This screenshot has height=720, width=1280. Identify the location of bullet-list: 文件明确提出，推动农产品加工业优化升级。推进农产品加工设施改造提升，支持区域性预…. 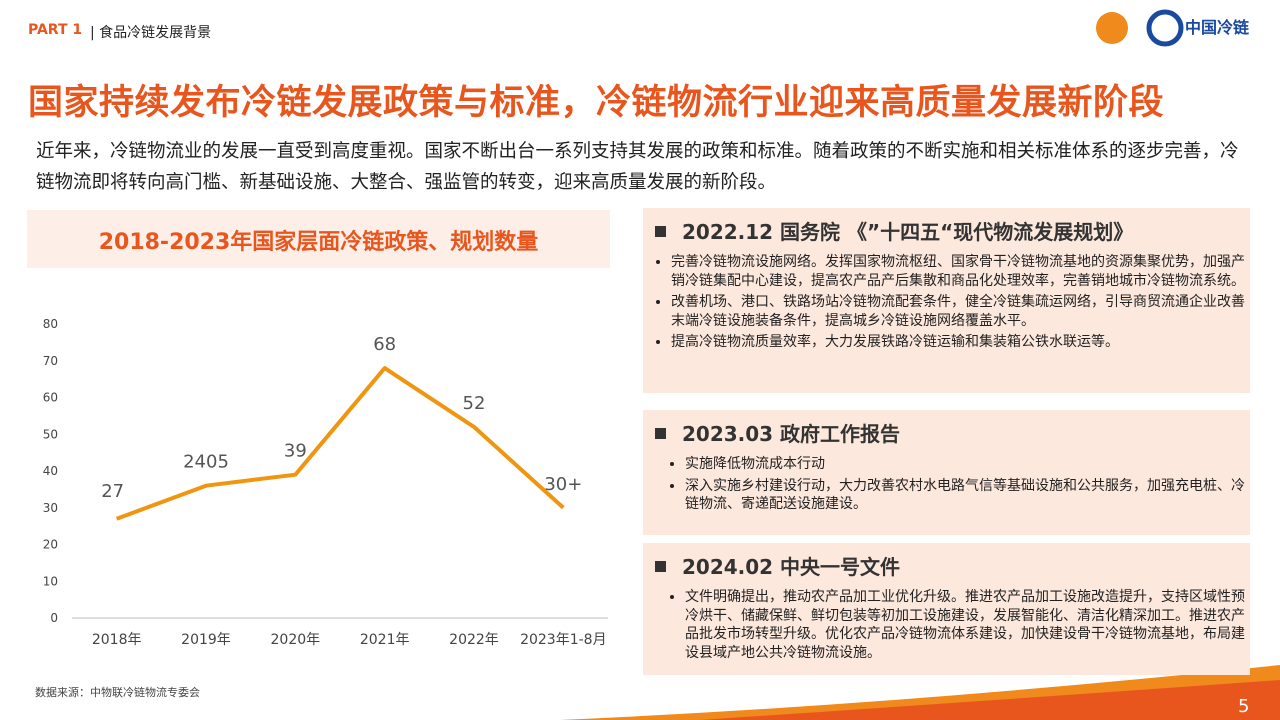
(946, 625).